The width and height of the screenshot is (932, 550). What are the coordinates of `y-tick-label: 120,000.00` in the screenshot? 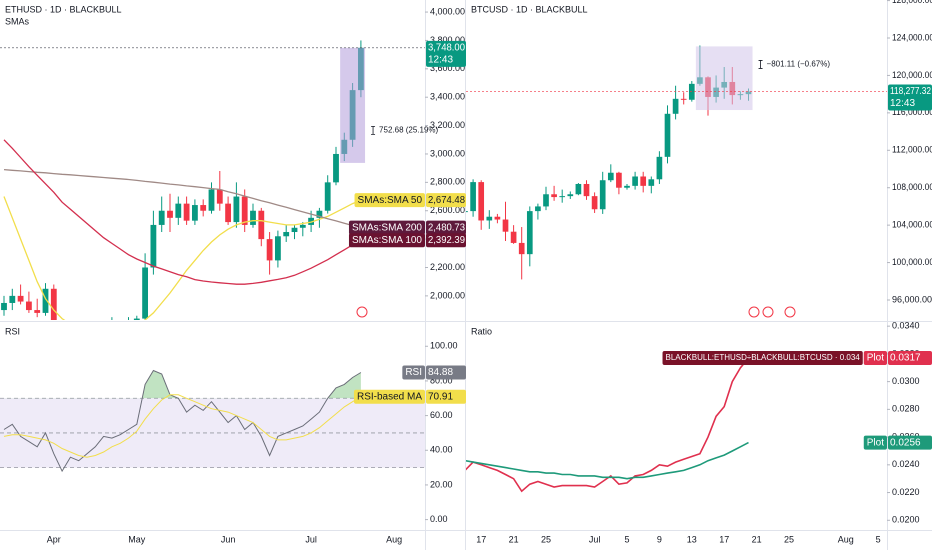 It's located at (912, 75).